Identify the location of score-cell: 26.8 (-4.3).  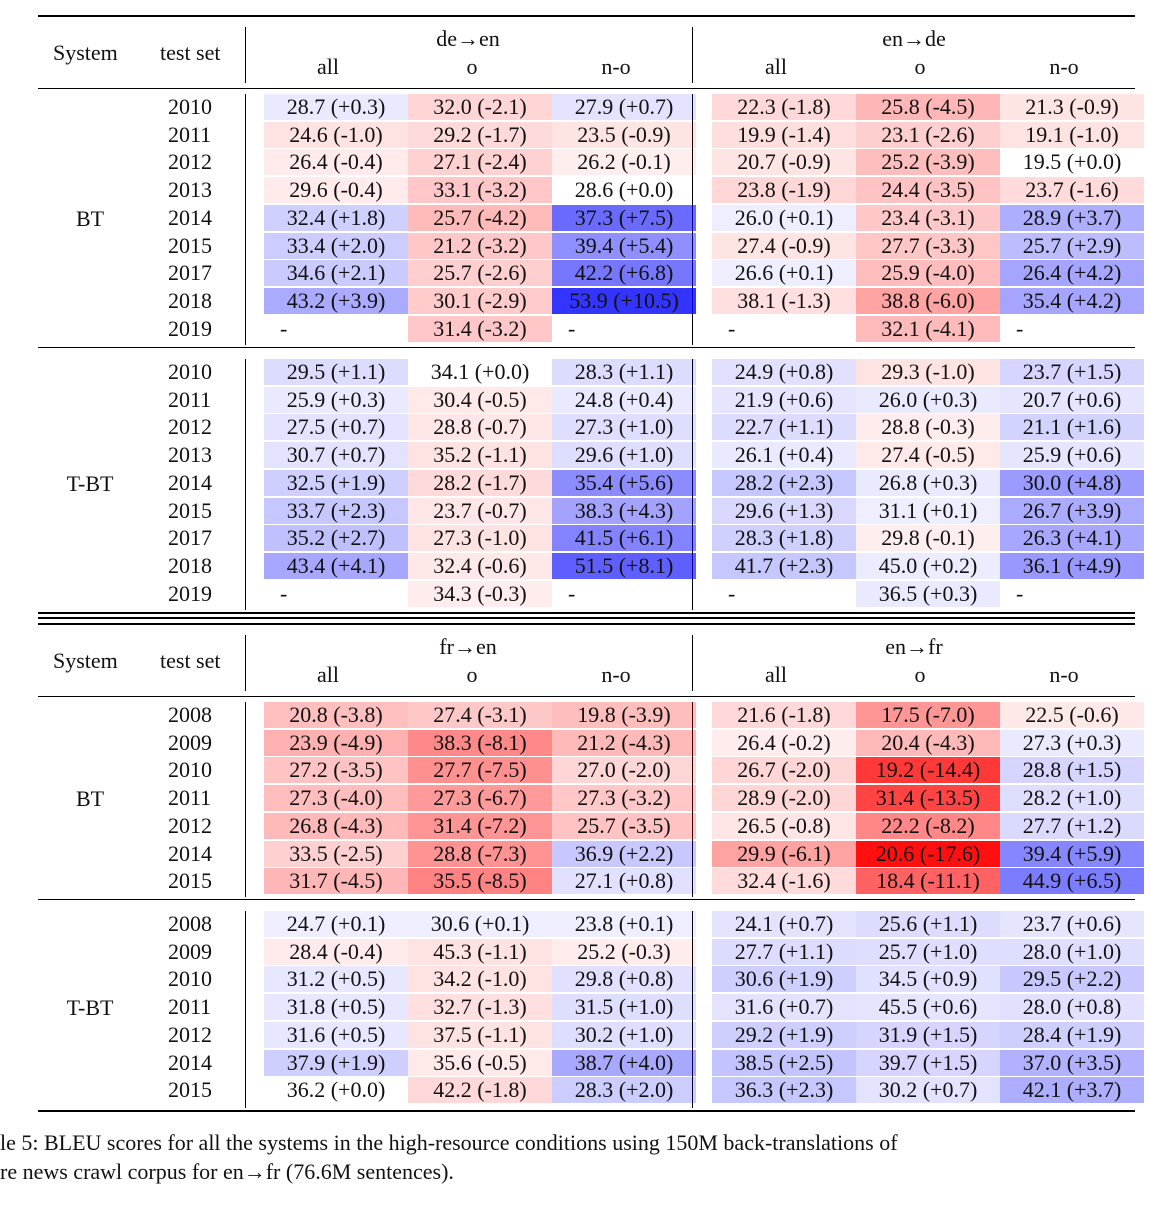
(336, 825).